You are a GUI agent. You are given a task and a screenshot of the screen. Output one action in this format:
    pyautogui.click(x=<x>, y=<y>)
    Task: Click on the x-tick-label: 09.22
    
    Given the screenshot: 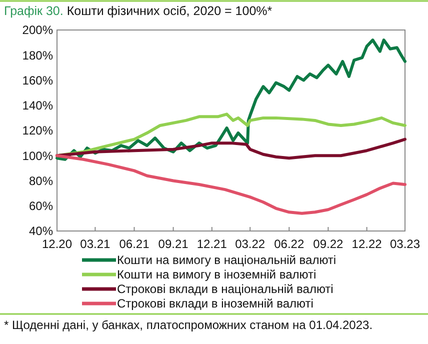 What is the action you would take?
    pyautogui.click(x=328, y=244)
    